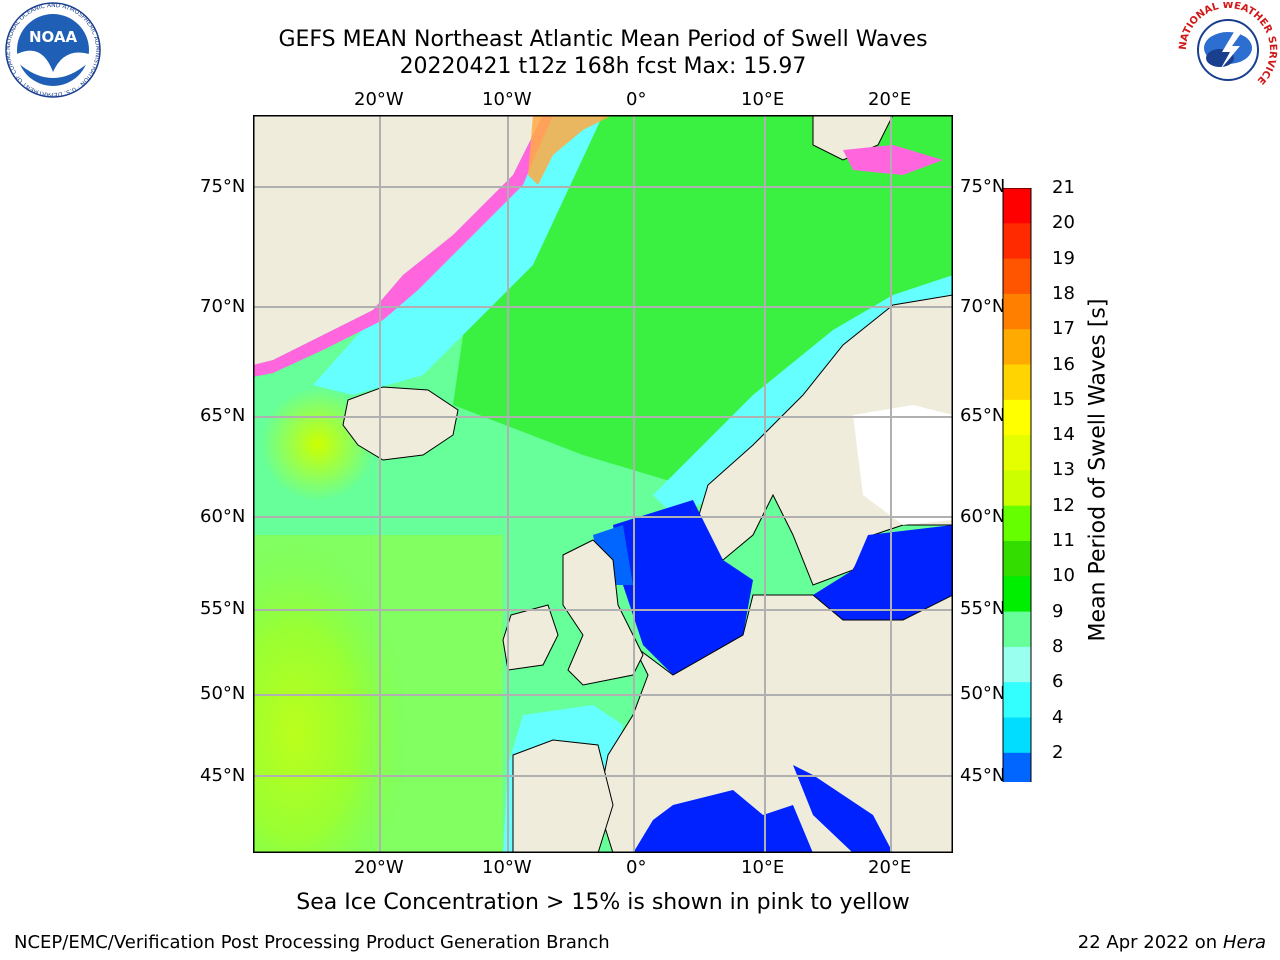  What do you see at coordinates (983, 306) in the screenshot?
I see `lat-label-right: 70°N` at bounding box center [983, 306].